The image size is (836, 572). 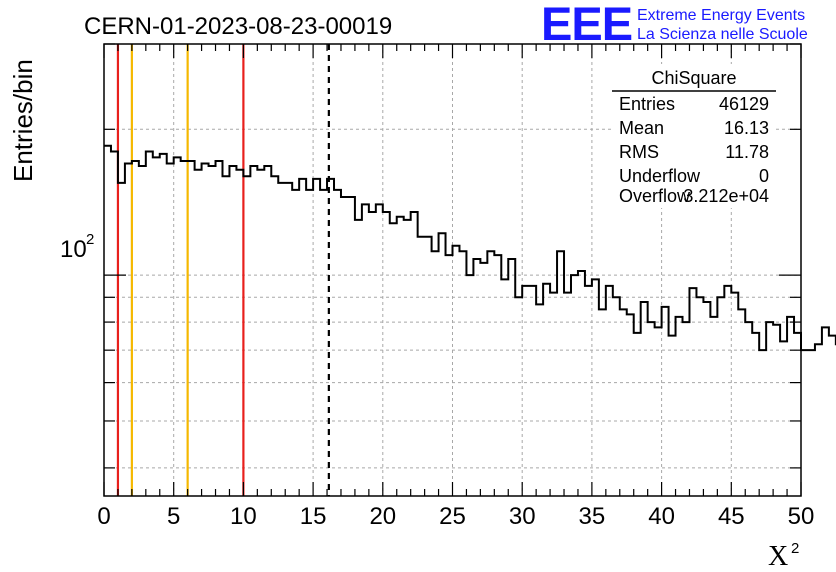 What do you see at coordinates (586, 25) in the screenshot?
I see `eee-logo-mark: EEE` at bounding box center [586, 25].